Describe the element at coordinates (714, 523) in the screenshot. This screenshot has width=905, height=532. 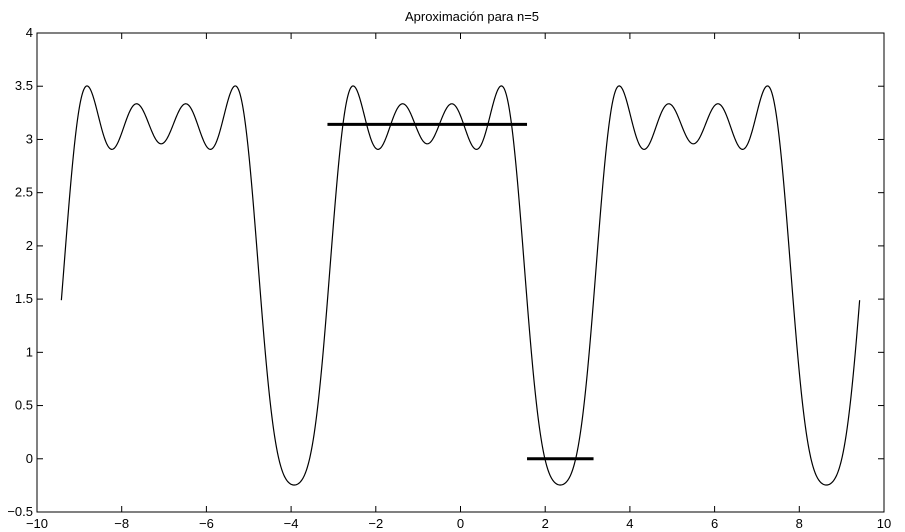
I see `x-tick-label: 6` at that location.